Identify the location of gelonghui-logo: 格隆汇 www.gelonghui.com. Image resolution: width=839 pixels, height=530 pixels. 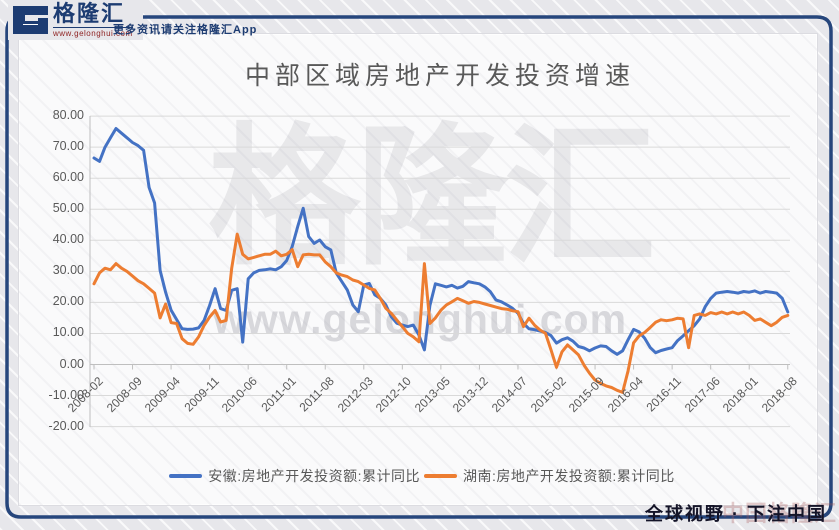
(75, 20).